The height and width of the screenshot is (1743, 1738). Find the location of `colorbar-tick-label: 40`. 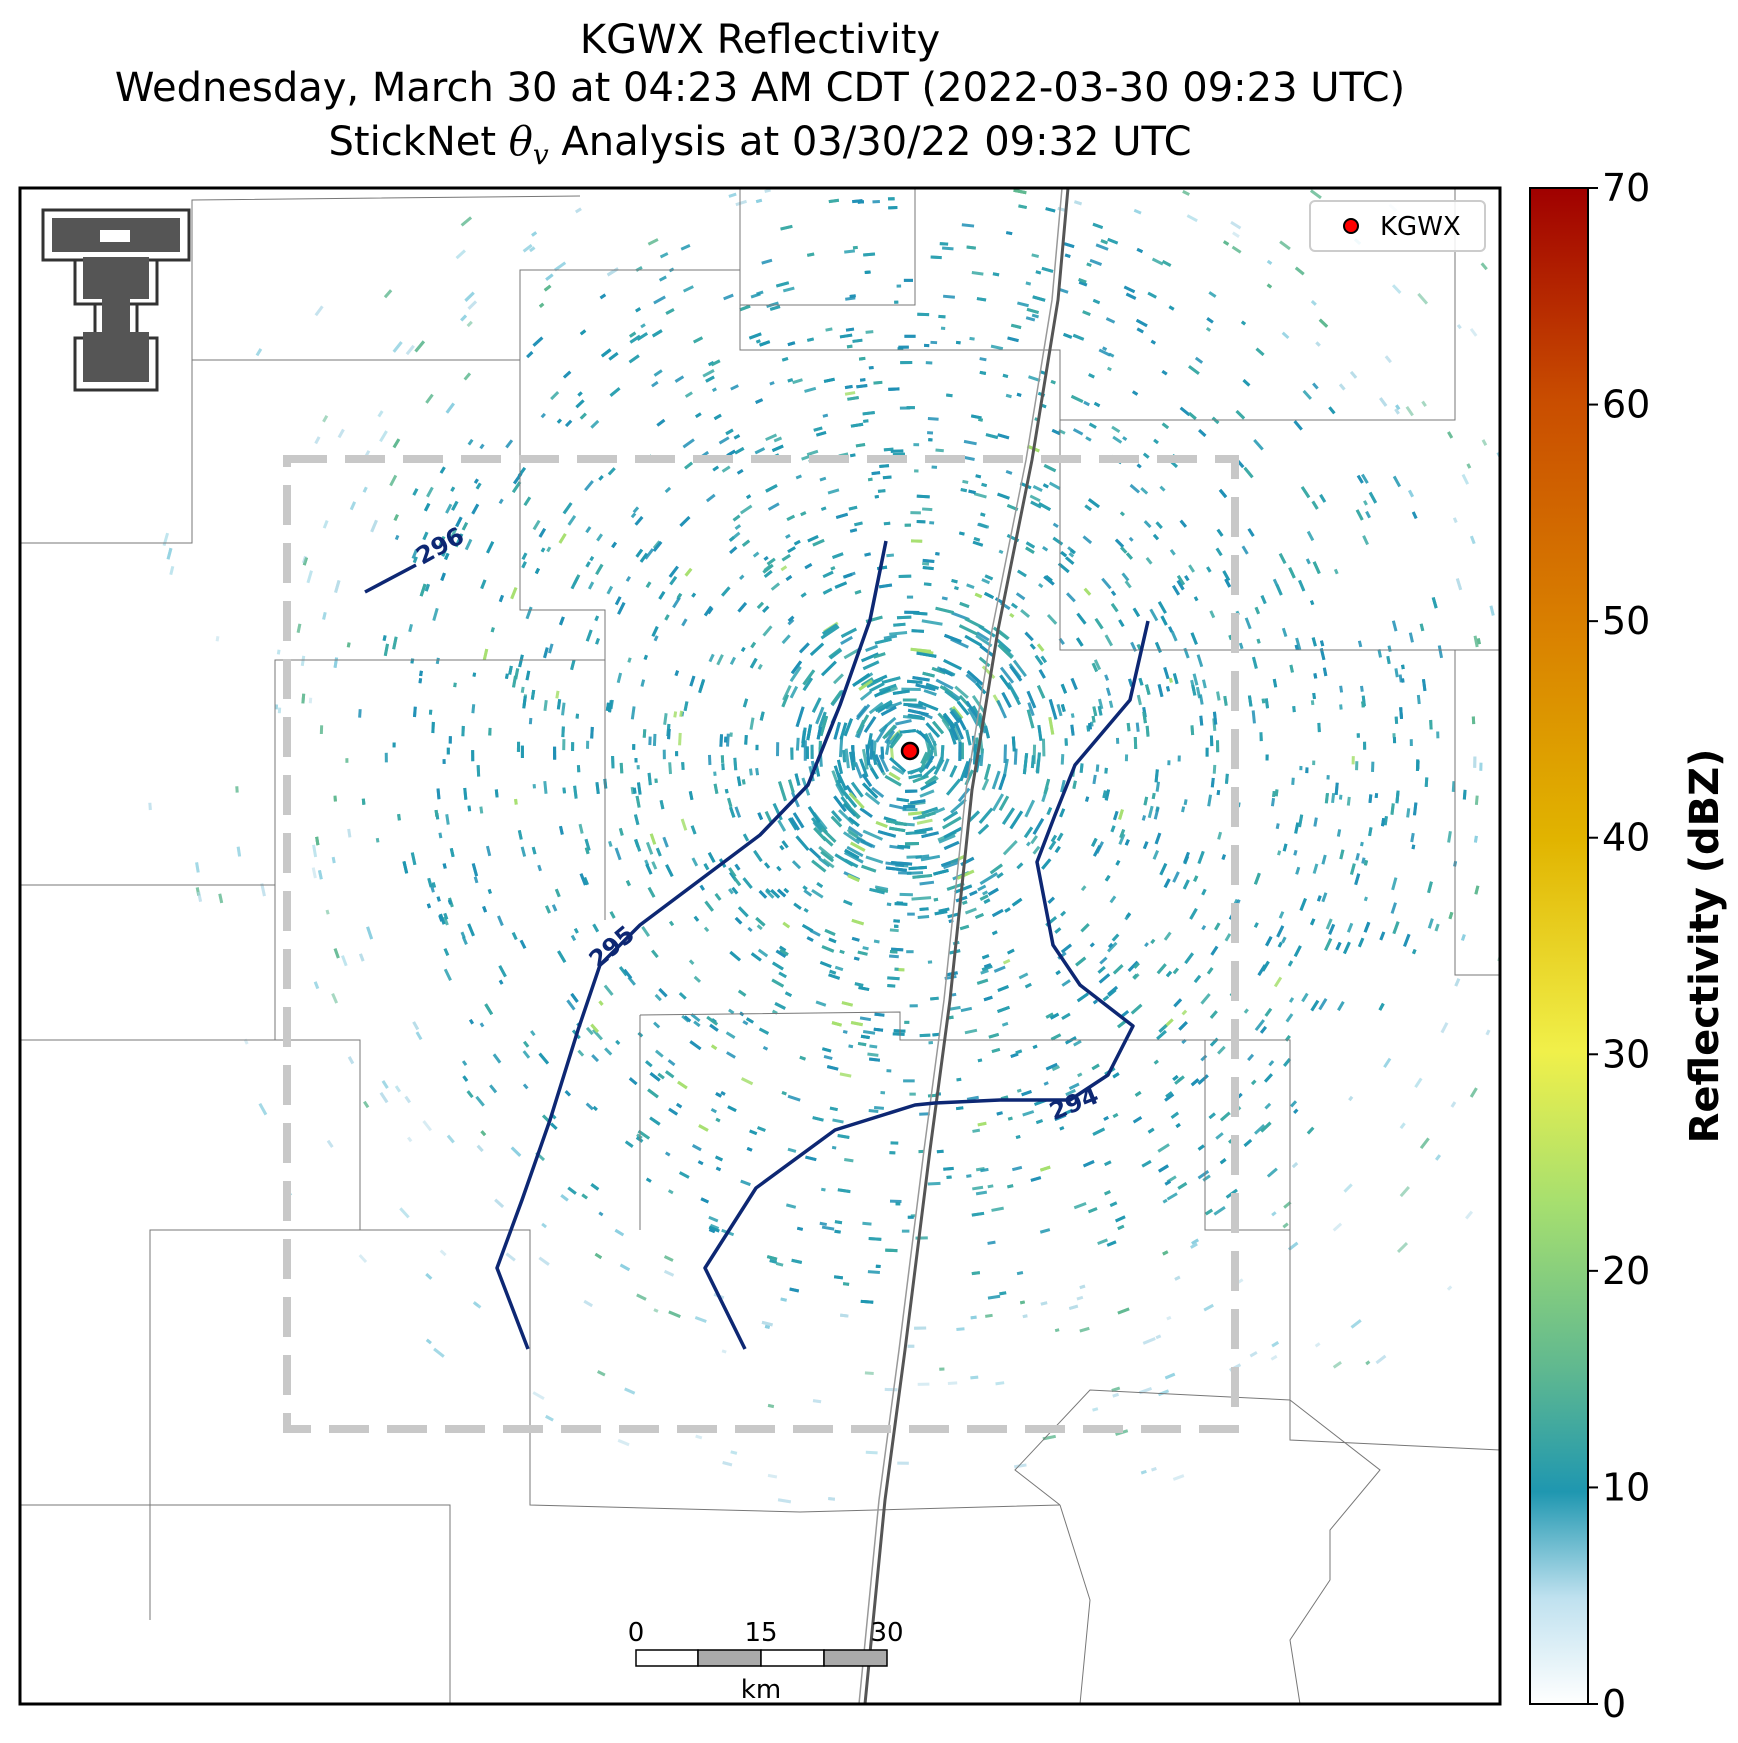

colorbar-tick-label: 40 is located at coordinates (1626, 838).